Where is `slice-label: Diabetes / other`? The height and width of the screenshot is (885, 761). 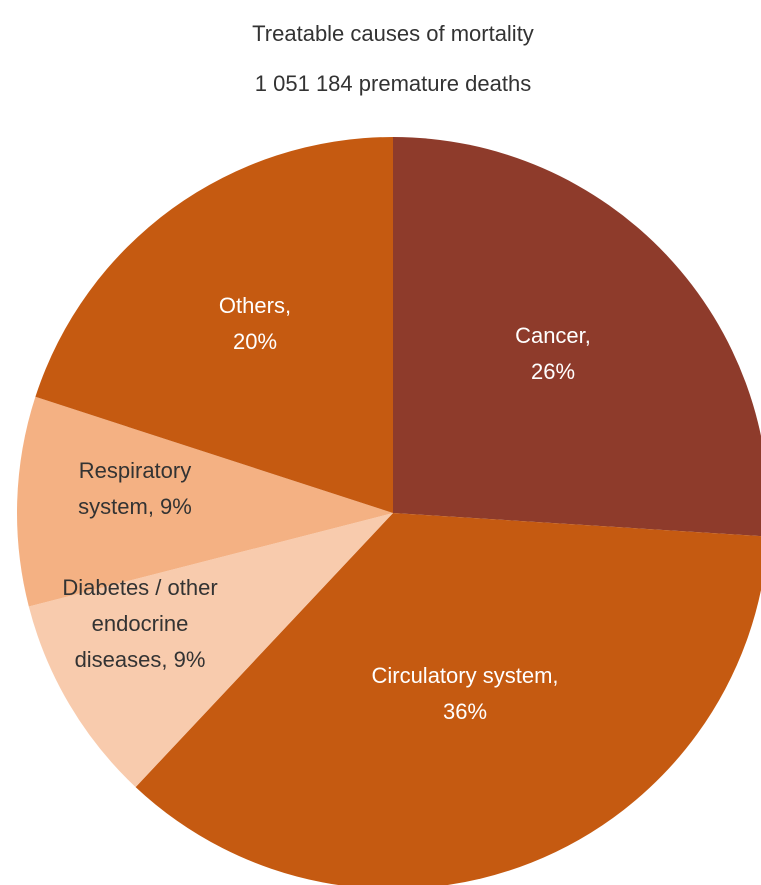 slice-label: Diabetes / other is located at coordinates (139, 587).